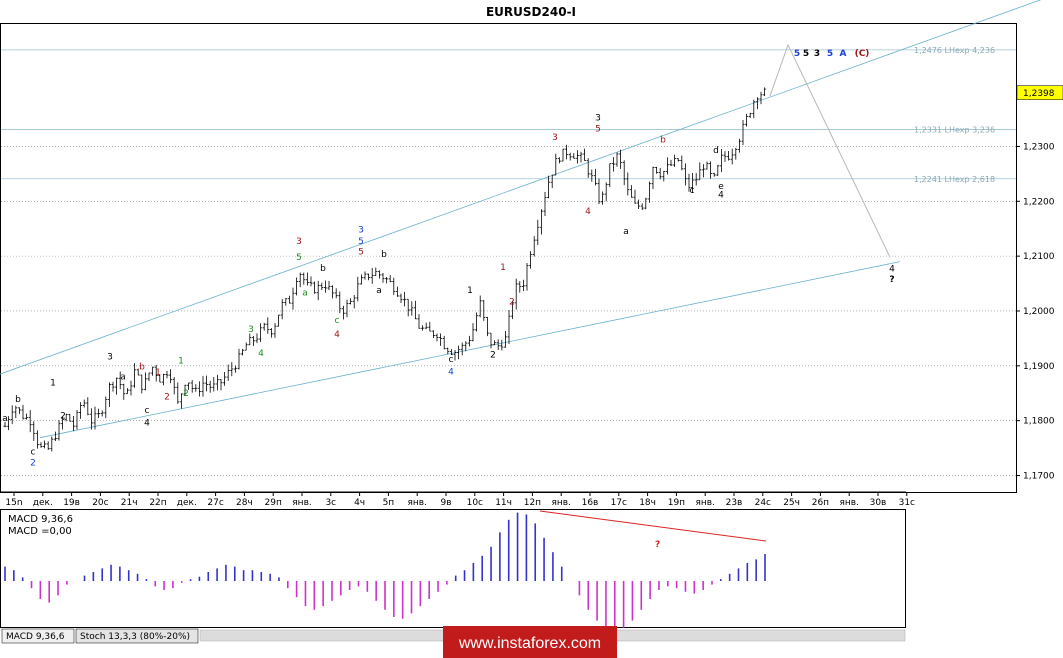  What do you see at coordinates (1039, 202) in the screenshot?
I see `y-tick-label: 1,2200` at bounding box center [1039, 202].